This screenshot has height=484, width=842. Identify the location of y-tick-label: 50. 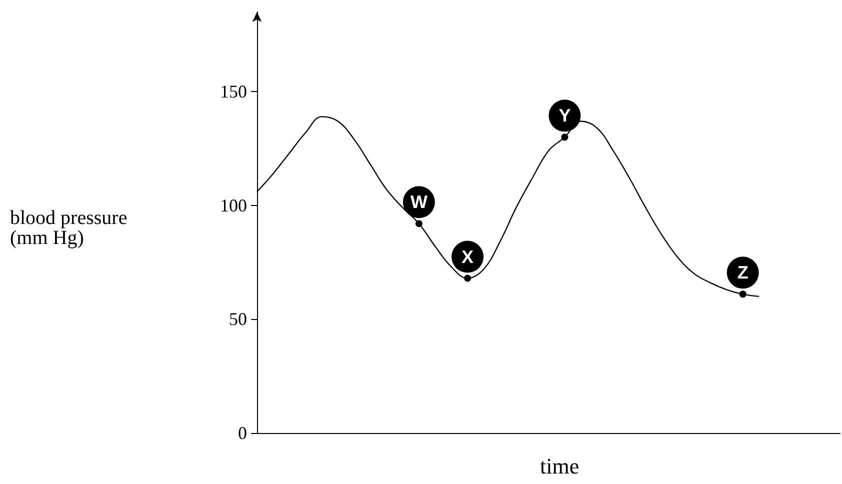
(238, 319).